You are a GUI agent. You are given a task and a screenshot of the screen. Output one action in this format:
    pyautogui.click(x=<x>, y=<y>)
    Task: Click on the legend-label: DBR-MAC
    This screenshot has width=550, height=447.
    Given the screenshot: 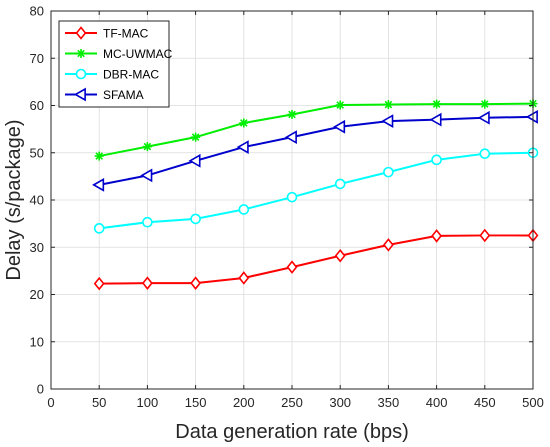 What is the action you would take?
    pyautogui.click(x=131, y=75)
    